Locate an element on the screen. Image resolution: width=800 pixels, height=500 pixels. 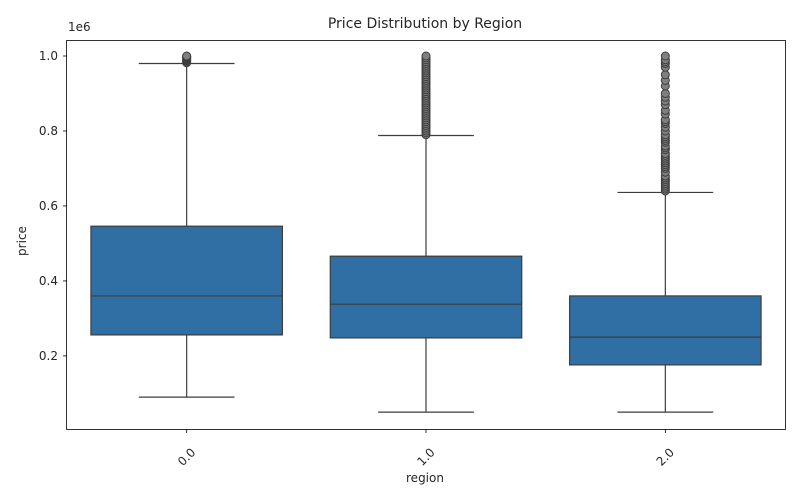
x-tick-label: 2.0 is located at coordinates (665, 456).